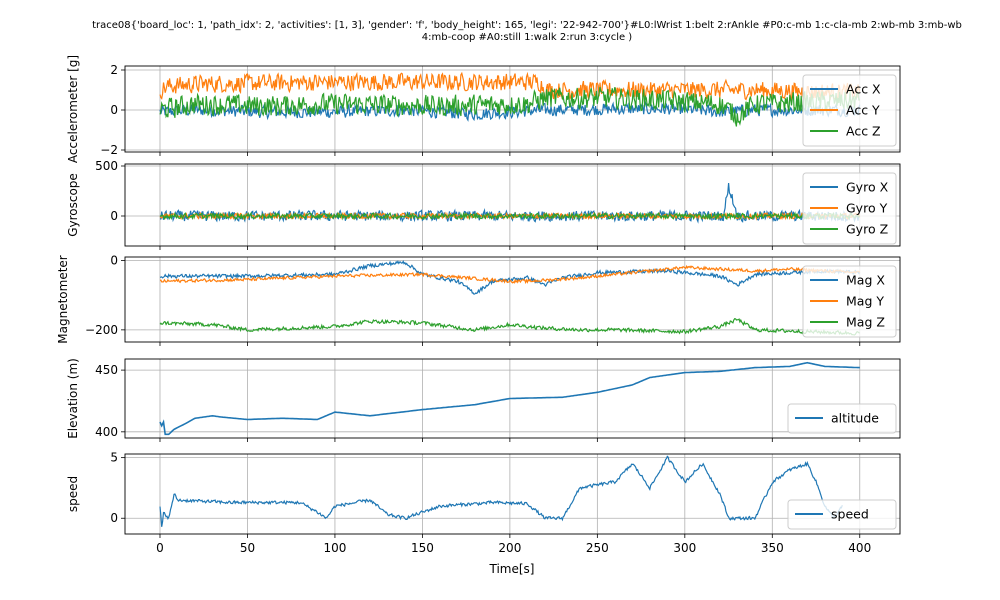 This screenshot has height=600, width=1000. What do you see at coordinates (160, 548) in the screenshot?
I see `x-tick-label: 0` at bounding box center [160, 548].